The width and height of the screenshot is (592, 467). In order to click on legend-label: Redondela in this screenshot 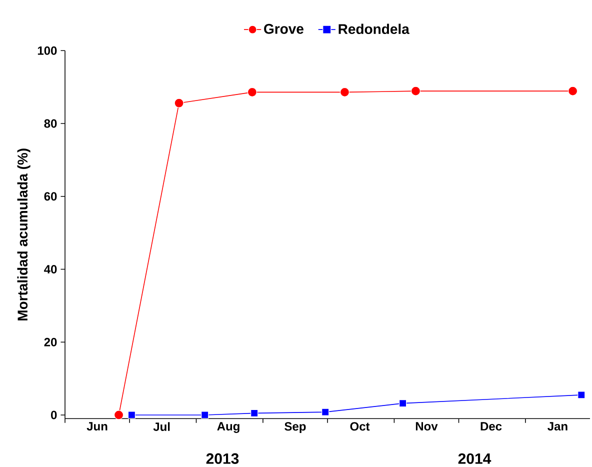, I will do `click(374, 29)`.